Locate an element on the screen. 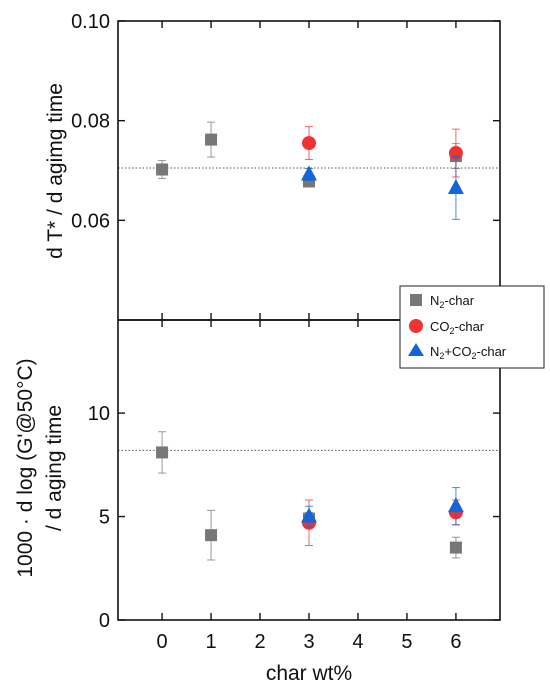 The height and width of the screenshot is (693, 550). y-tick-label-top: 0.06 is located at coordinates (90, 221).